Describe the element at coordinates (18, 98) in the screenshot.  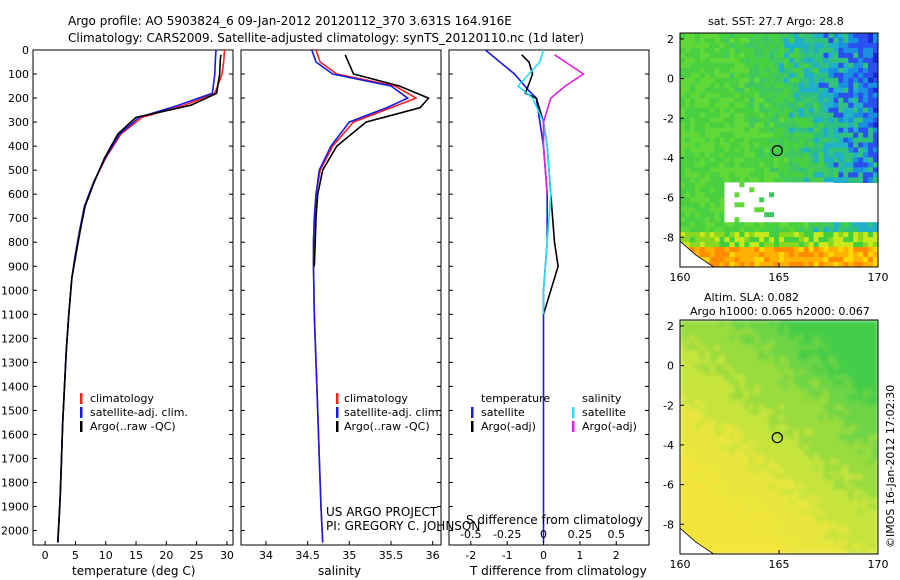
I see `y-tick-label: 200` at that location.